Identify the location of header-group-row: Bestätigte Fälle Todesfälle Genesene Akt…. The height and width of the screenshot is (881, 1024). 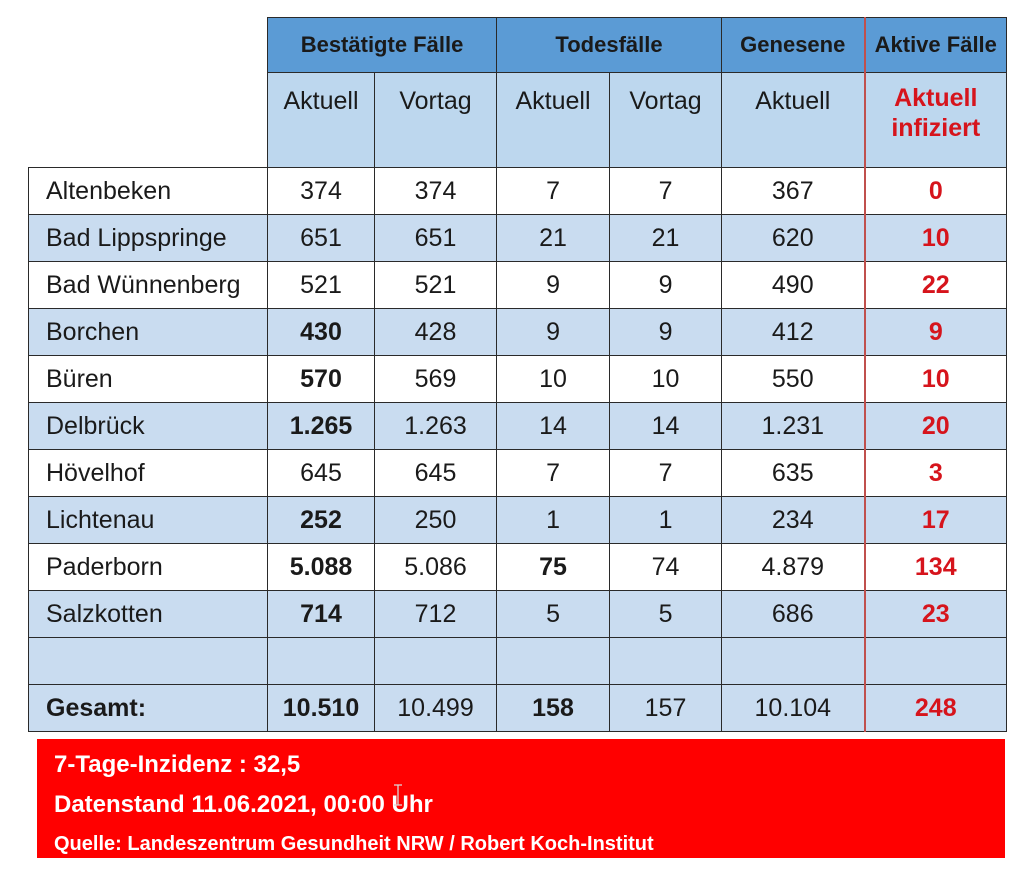
(518, 45).